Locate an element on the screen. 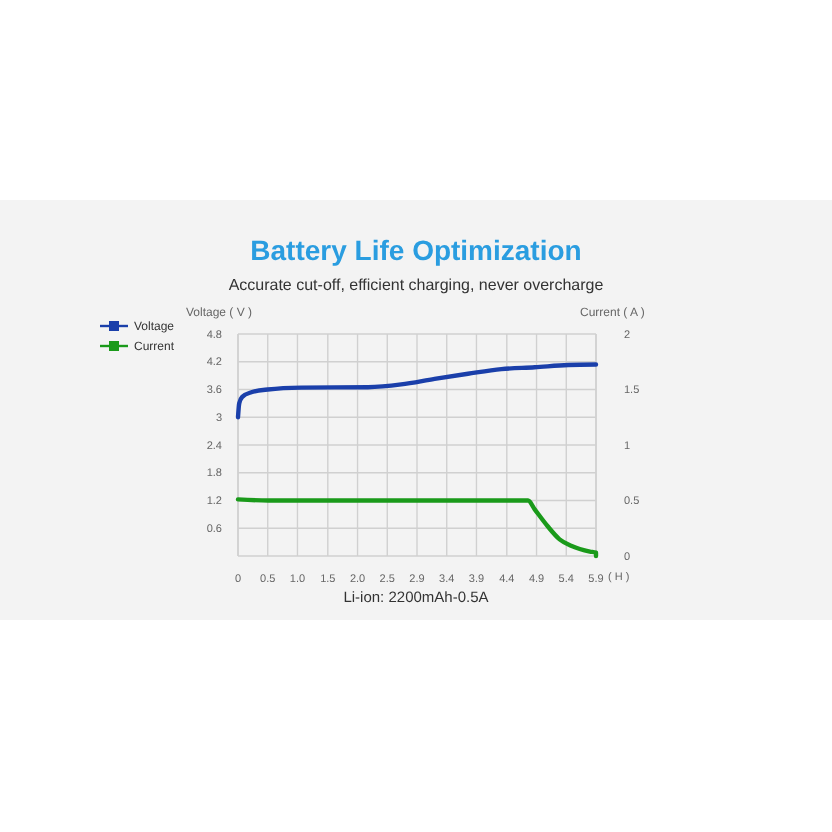 The width and height of the screenshot is (832, 832). chart-title: Battery Life Optimization is located at coordinates (416, 250).